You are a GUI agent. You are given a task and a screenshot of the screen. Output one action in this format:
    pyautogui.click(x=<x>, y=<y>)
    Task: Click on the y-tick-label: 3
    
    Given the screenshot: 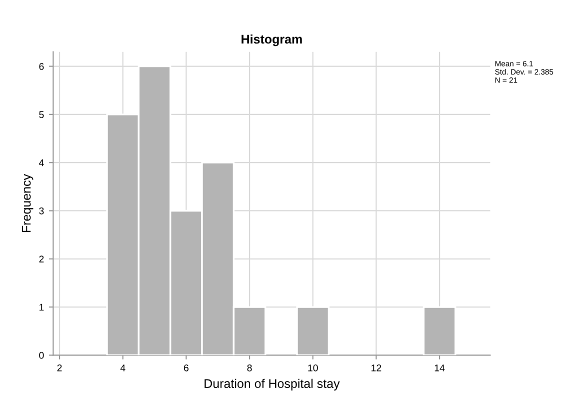 What is the action you would take?
    pyautogui.click(x=41, y=210)
    